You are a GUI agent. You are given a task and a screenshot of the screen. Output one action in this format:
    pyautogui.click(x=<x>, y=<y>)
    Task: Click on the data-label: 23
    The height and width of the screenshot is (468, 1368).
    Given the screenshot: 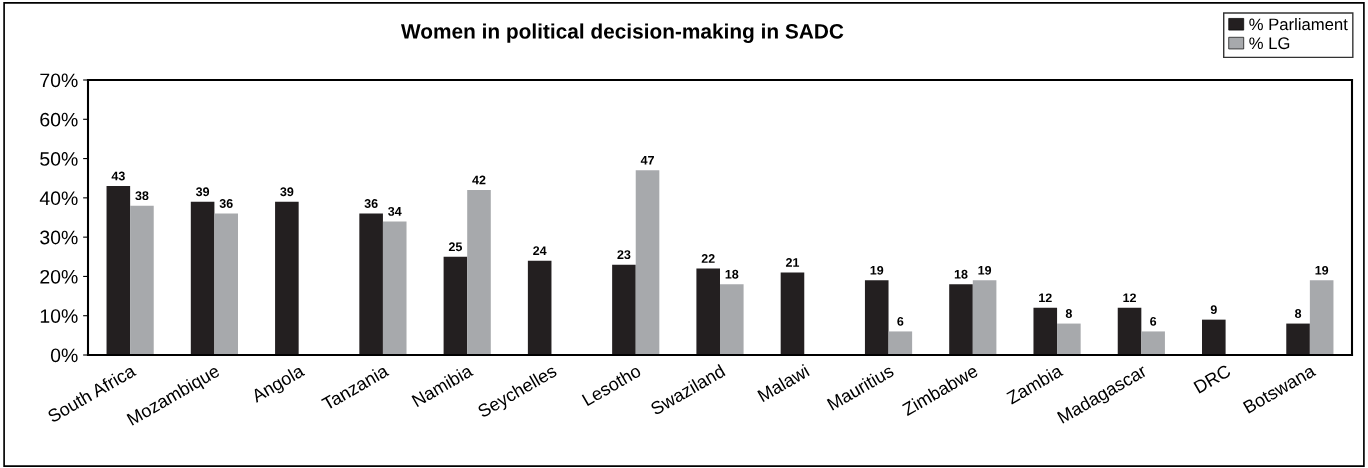 What is the action you would take?
    pyautogui.click(x=624, y=255)
    